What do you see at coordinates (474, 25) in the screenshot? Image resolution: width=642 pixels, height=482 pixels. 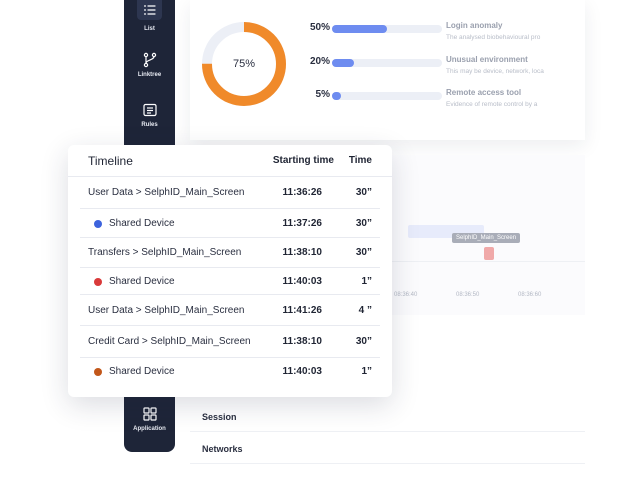 I see `metric-title: Login anomaly` at bounding box center [474, 25].